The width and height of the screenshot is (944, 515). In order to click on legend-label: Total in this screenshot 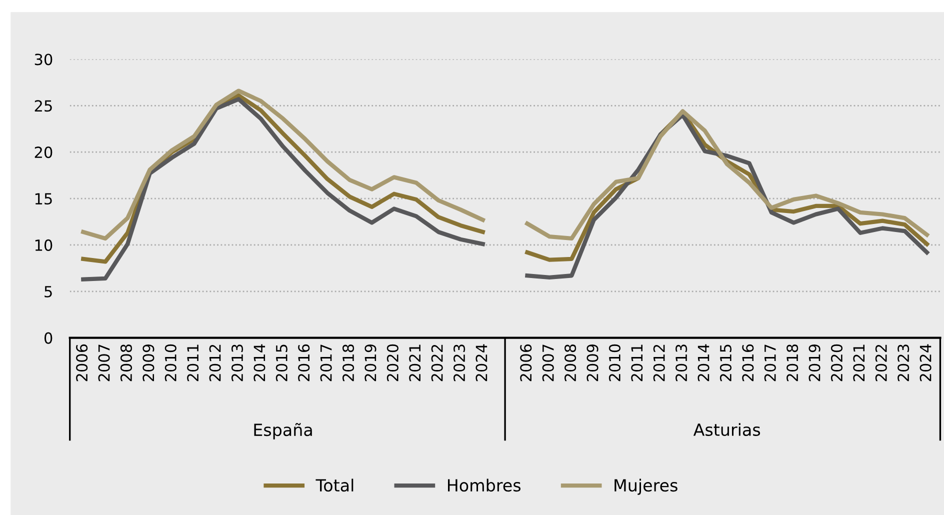, I will do `click(335, 485)`.